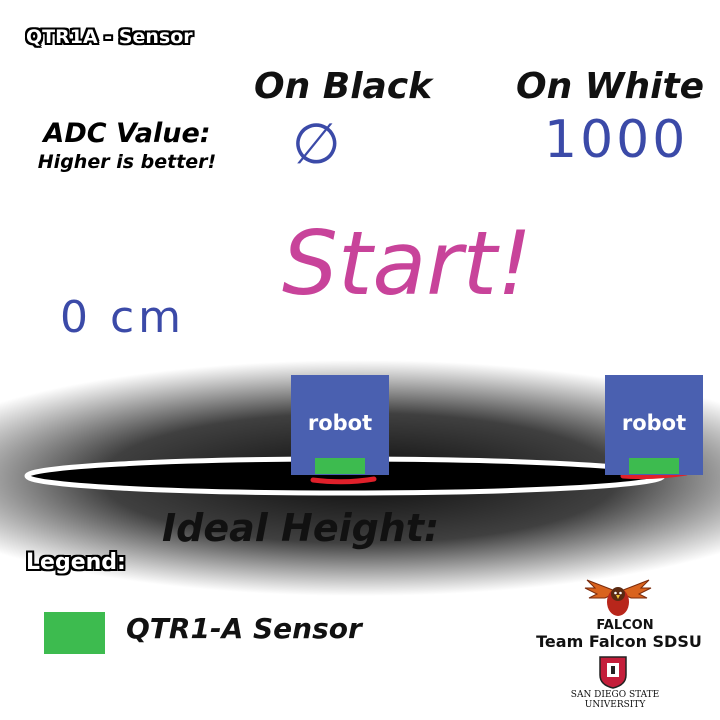  I want to click on university-name: SAN DIEGO STATE UNIVERSITY, so click(615, 700).